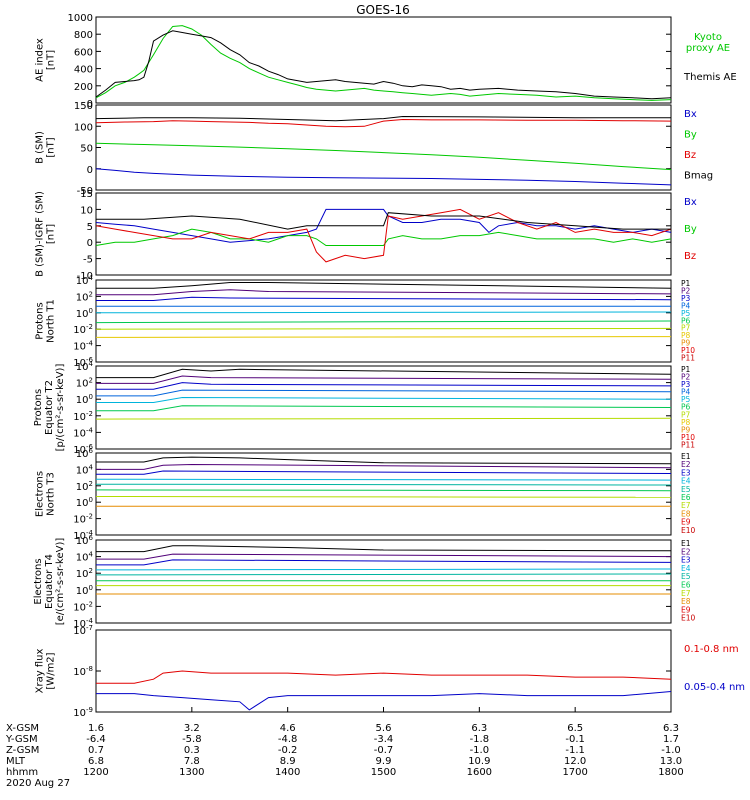 Image resolution: width=750 pixels, height=800 pixels. Describe the element at coordinates (384, 562) in the screenshot. I see `series-line-e3` at that location.